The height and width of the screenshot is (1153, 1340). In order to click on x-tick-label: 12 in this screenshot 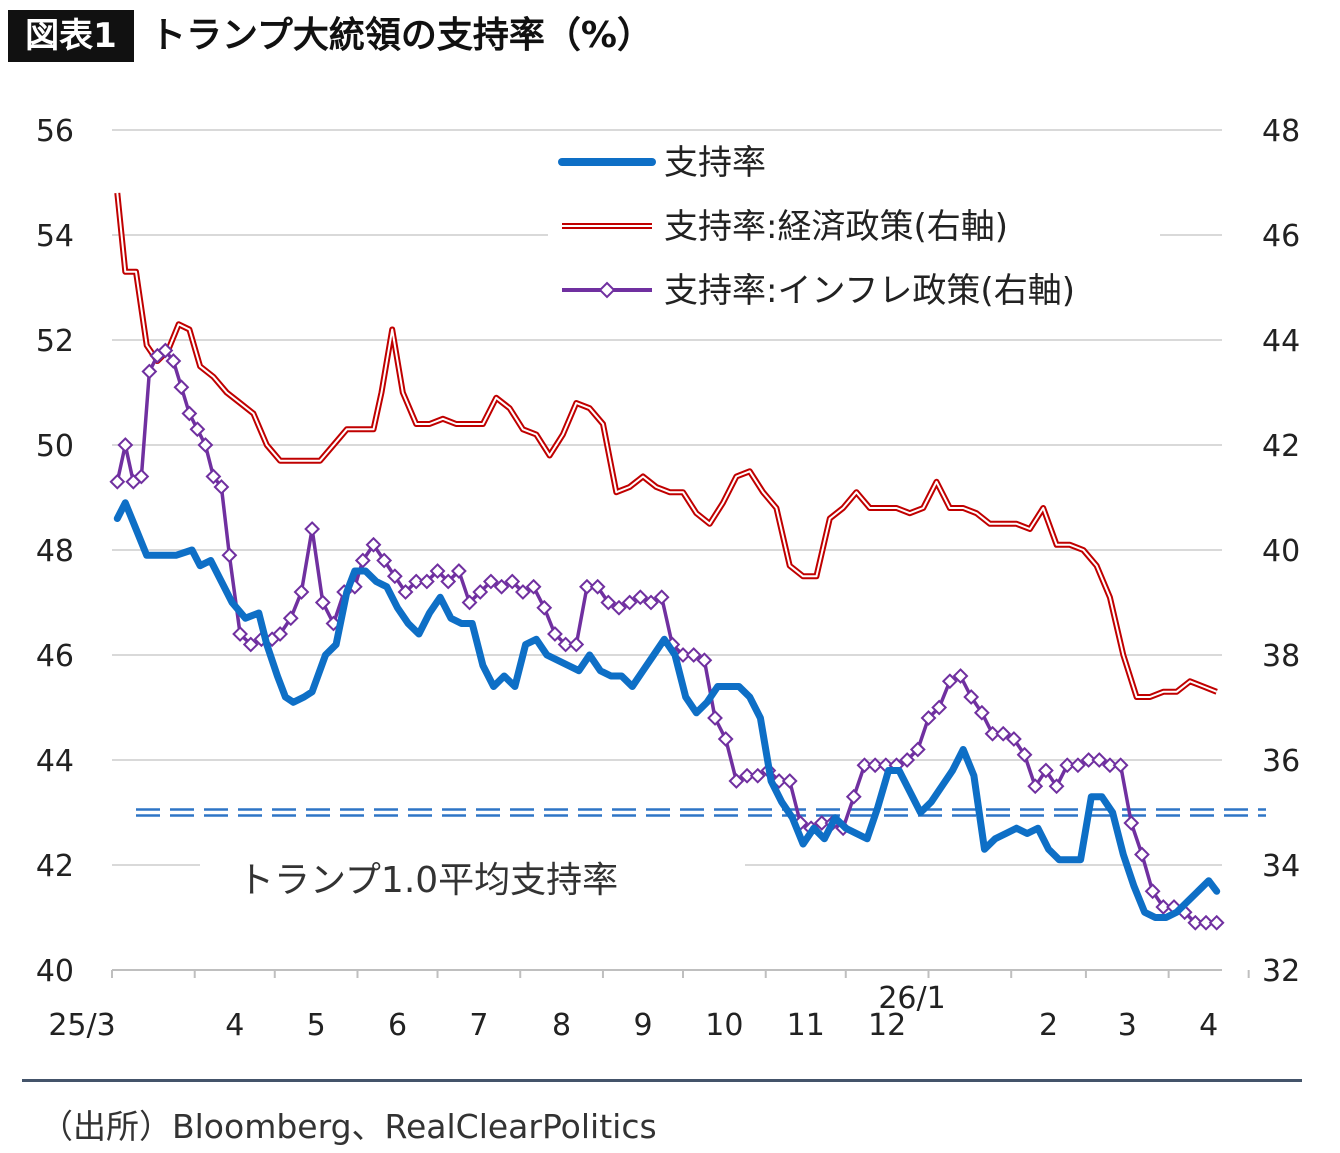, I will do `click(887, 1025)`.